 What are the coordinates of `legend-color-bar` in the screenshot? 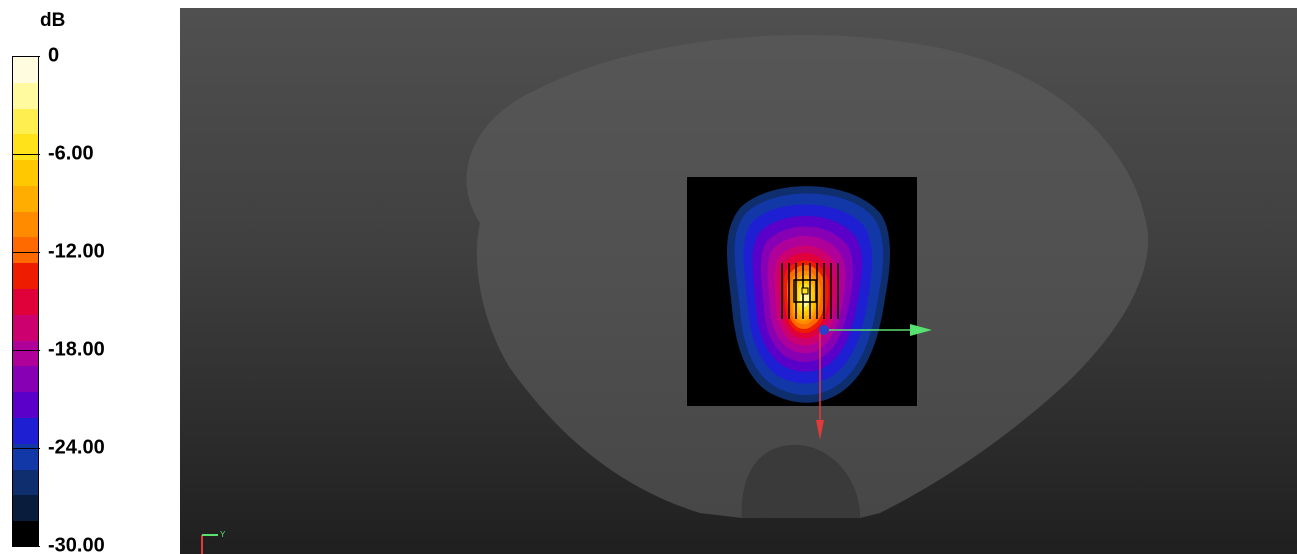 It's located at (25, 301).